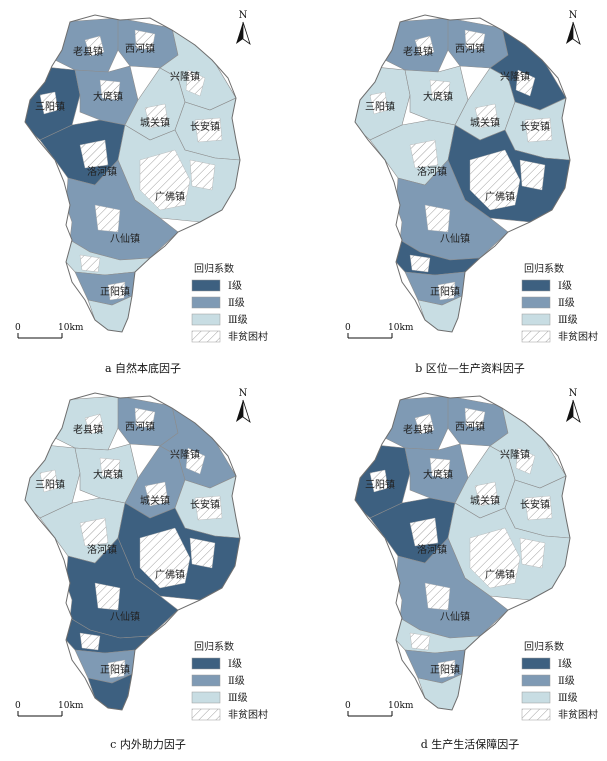 Image resolution: width=607 pixels, height=761 pixels. What do you see at coordinates (143, 368) in the screenshot?
I see `panel-caption: a 自然本底因子` at bounding box center [143, 368].